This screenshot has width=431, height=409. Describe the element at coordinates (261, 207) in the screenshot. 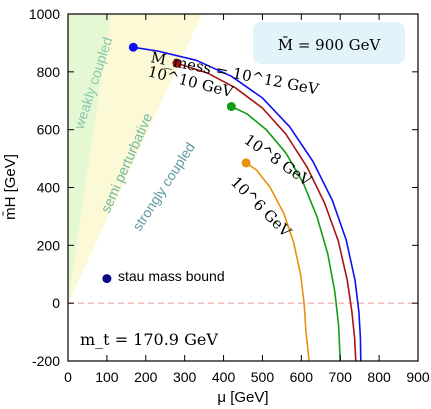

I see `curve-label-1e6: 10^6 GeV` at that location.